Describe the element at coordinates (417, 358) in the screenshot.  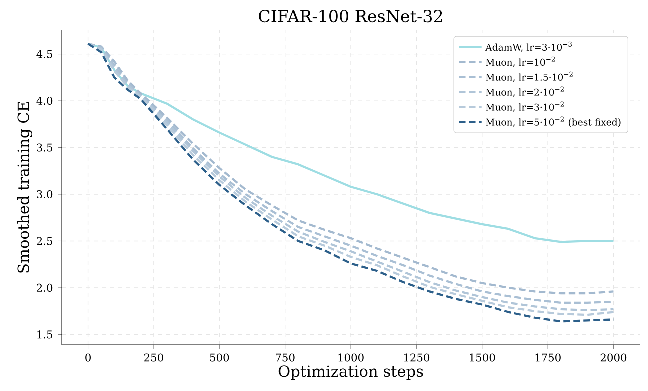
I see `x-tick-label: 1250` at that location.